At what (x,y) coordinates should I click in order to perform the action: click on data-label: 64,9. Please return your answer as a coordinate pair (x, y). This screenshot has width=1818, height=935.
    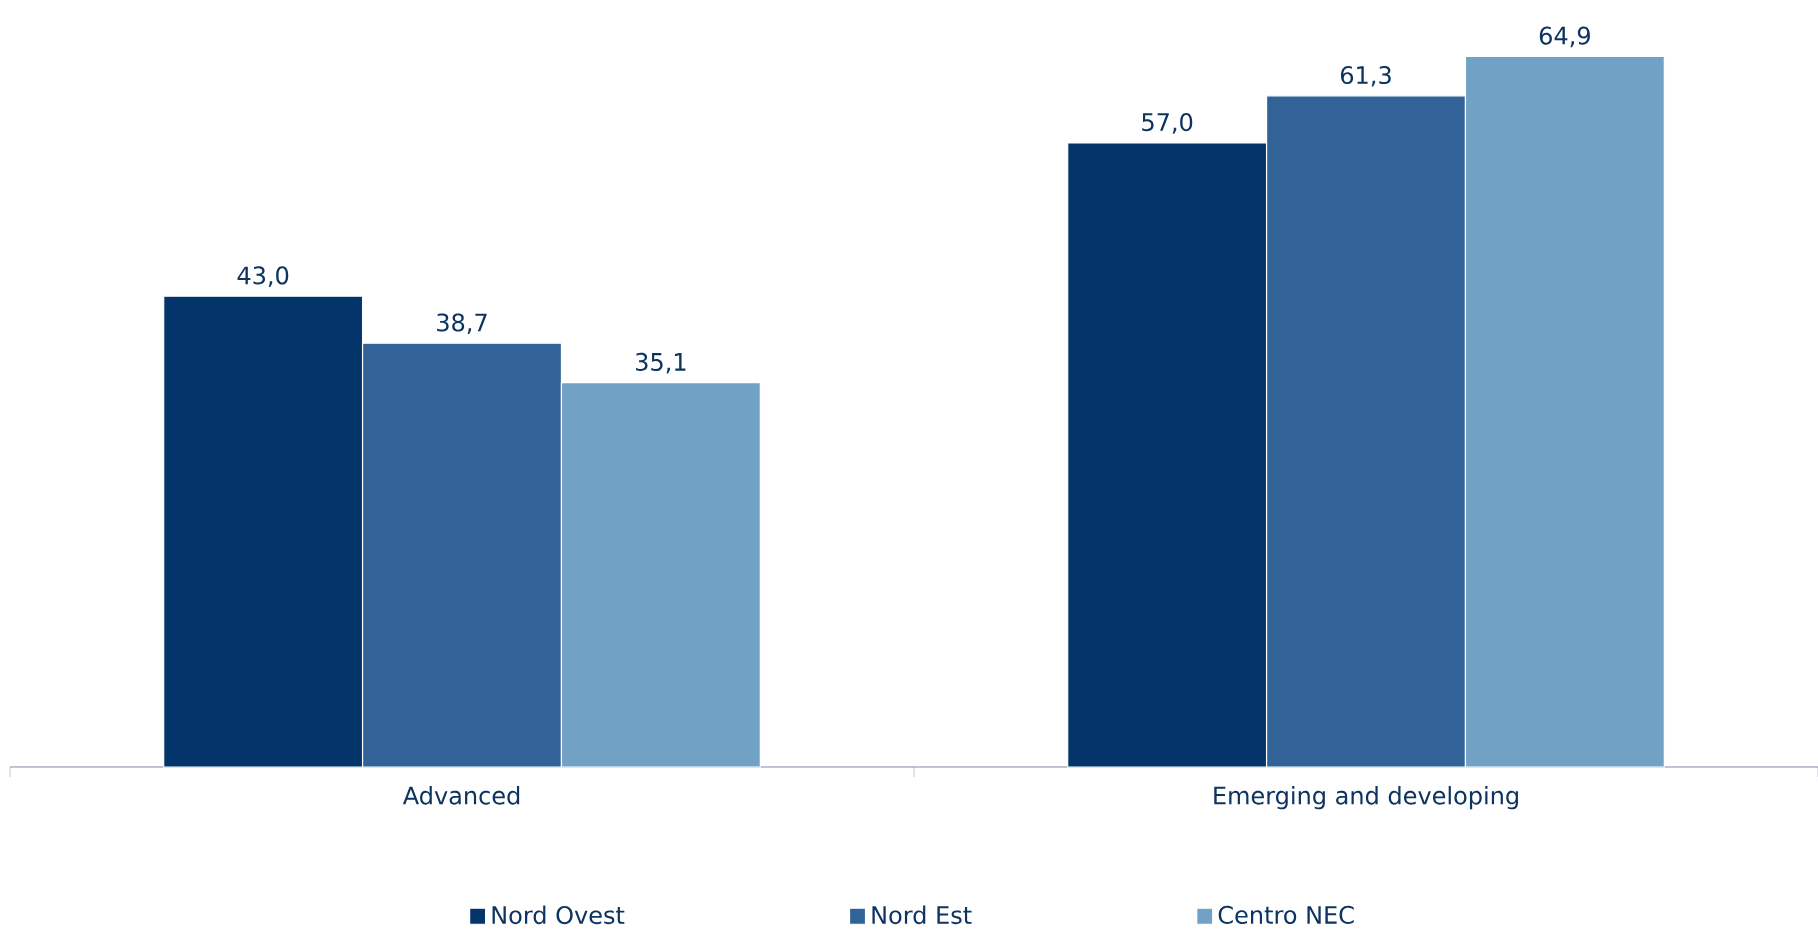
    Looking at the image, I should click on (1564, 37).